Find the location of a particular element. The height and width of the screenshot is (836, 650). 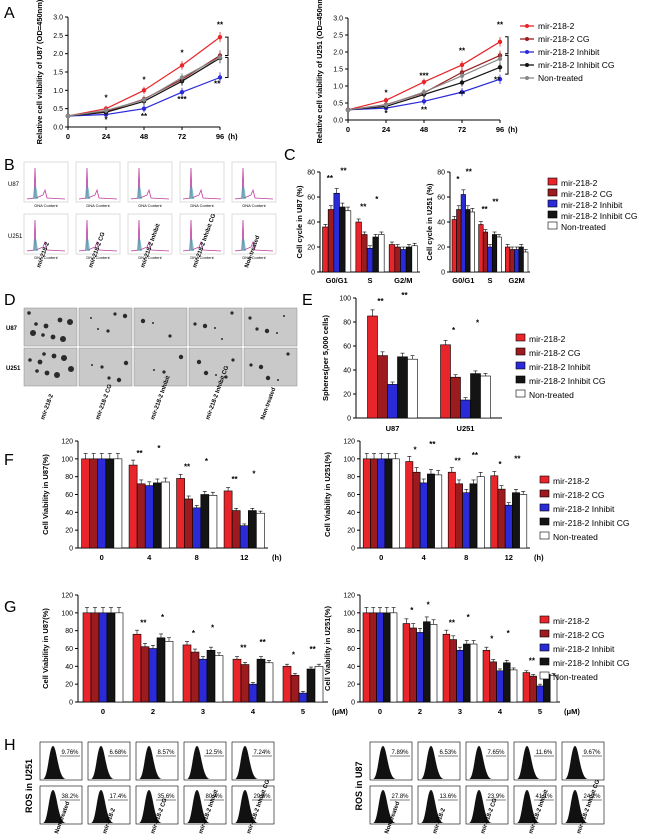

a-u87-sig-3: ** is located at coordinates (144, 116).